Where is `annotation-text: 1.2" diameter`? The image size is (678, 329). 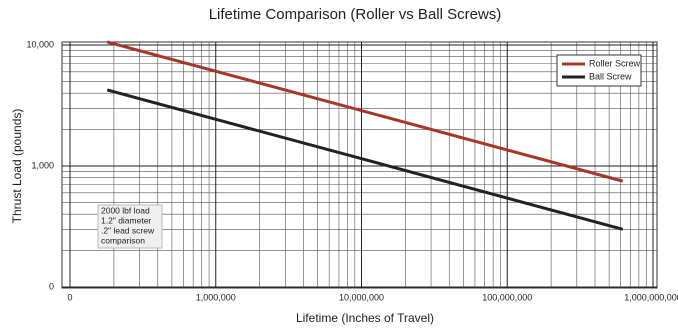
annotation-text: 1.2" diameter is located at coordinates (126, 220).